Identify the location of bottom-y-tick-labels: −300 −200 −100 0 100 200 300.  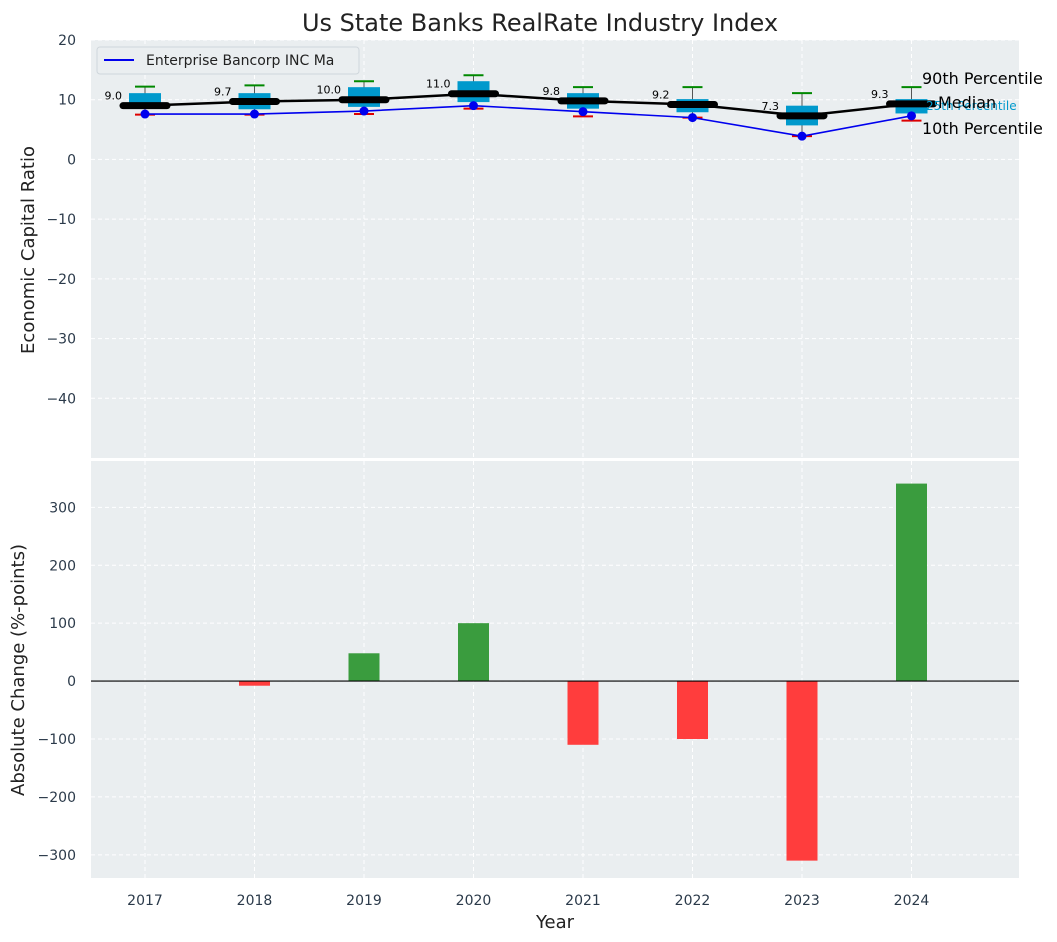
(57, 682).